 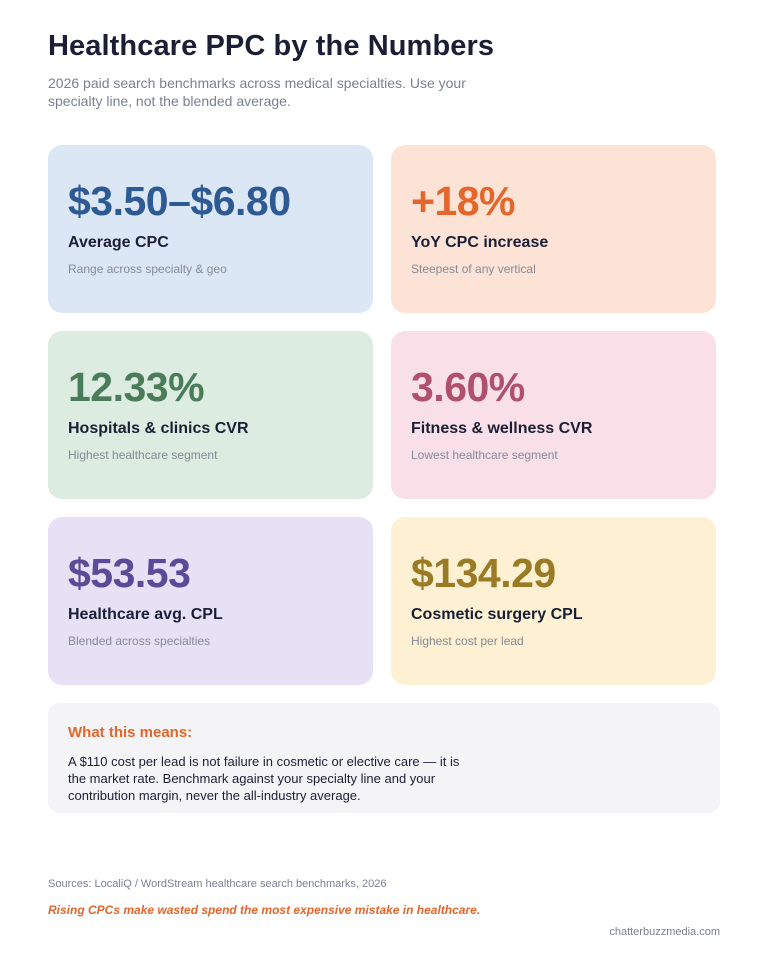 What do you see at coordinates (129, 573) in the screenshot?
I see `stat-value: $53.53` at bounding box center [129, 573].